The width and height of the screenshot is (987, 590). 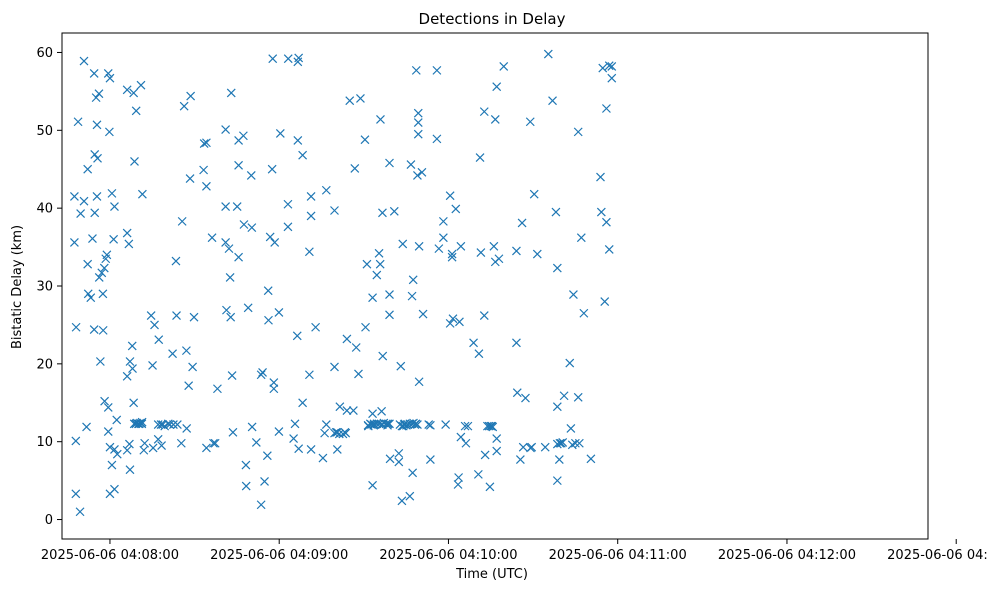 What do you see at coordinates (937, 555) in the screenshot?
I see `x-tick-label: 2025-06-06 04:13:00` at bounding box center [937, 555].